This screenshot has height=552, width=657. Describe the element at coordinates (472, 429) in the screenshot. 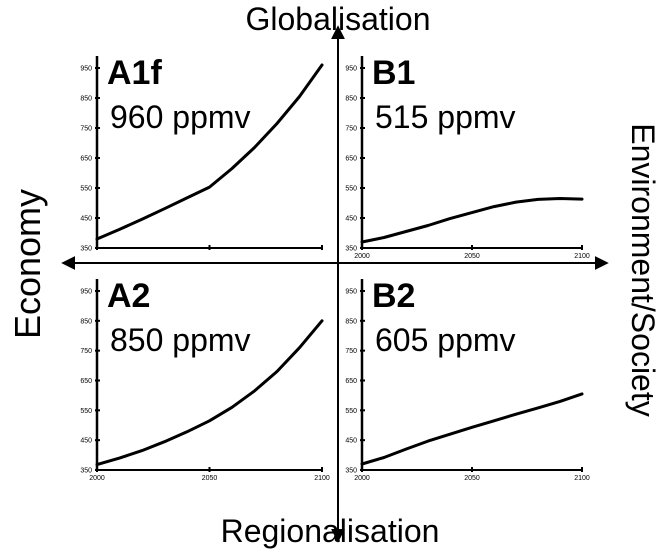

I see `series-line-b2` at that location.